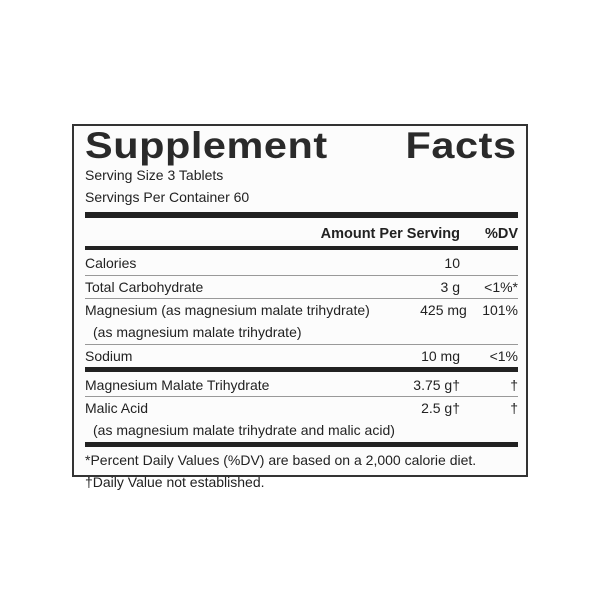  What do you see at coordinates (489, 263) in the screenshot?
I see `nutrient-dv` at bounding box center [489, 263].